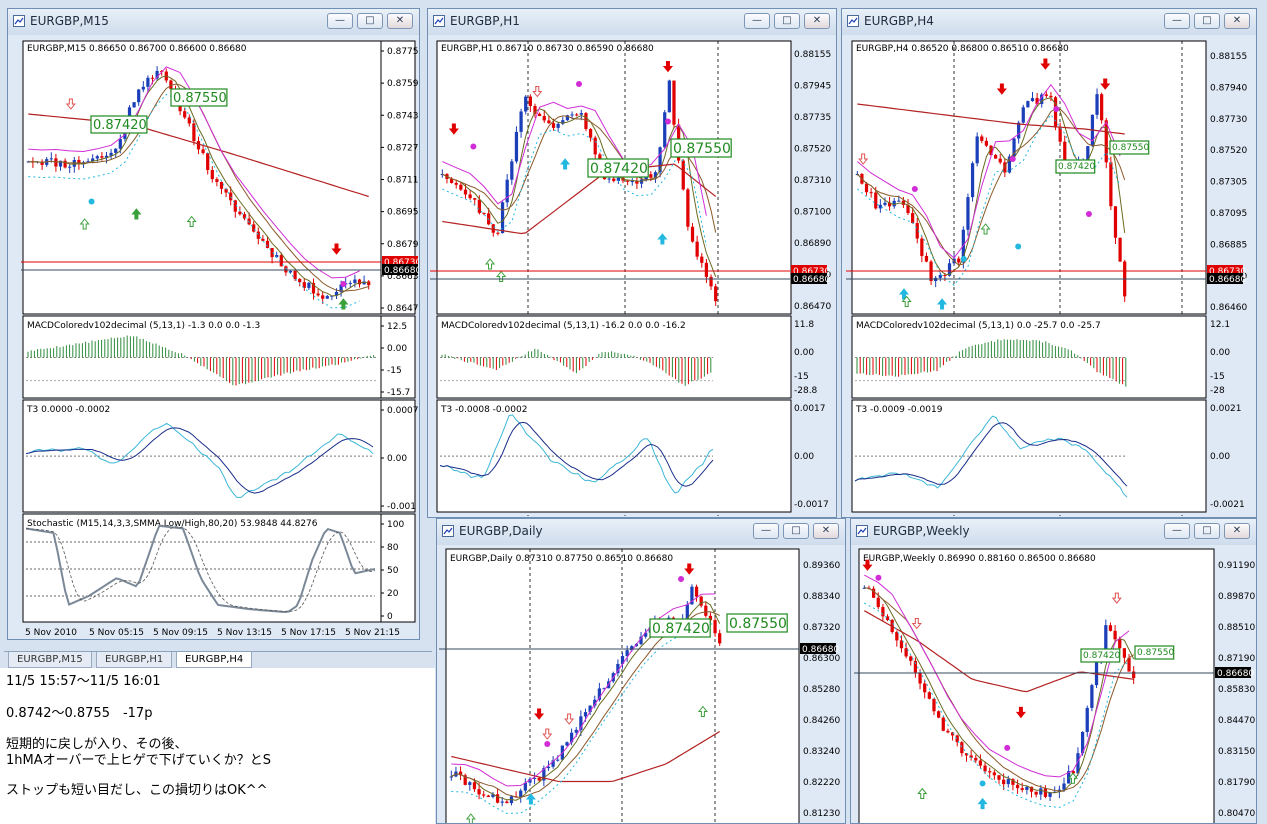  What do you see at coordinates (372, 633) in the screenshot?
I see `time-axis-label: 5 Nov 21:15` at bounding box center [372, 633].